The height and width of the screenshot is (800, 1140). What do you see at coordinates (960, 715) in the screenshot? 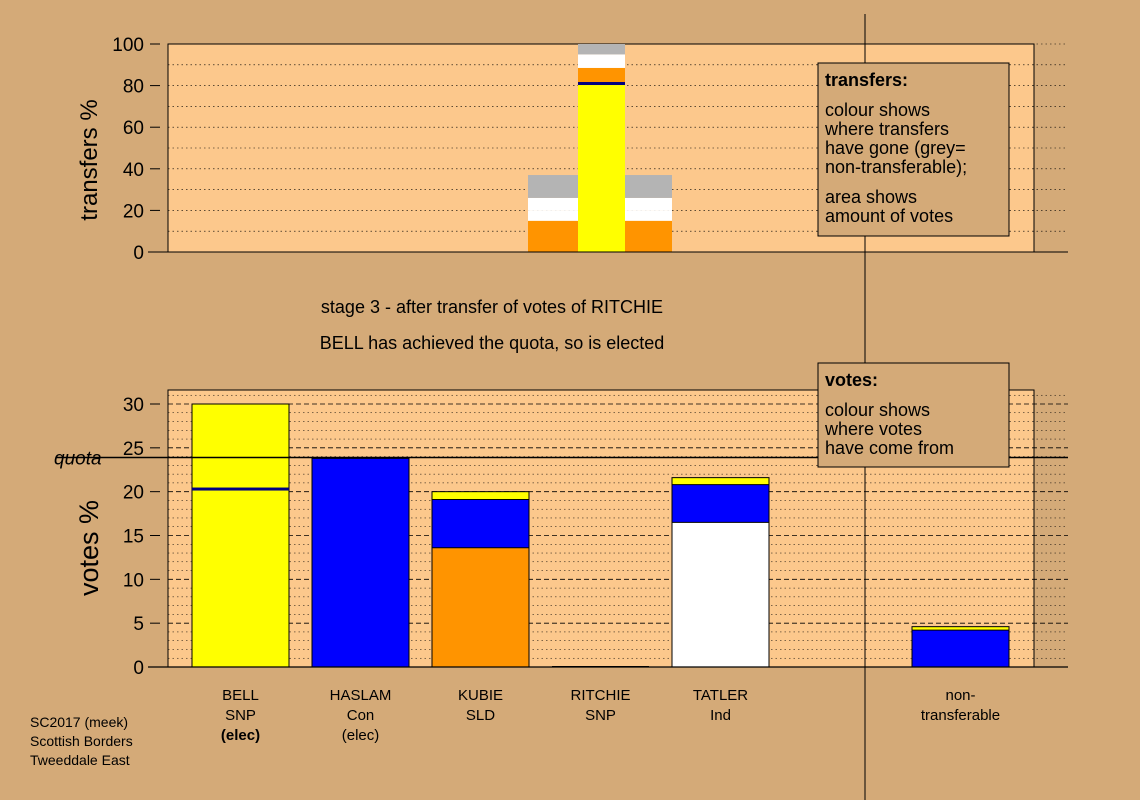
I see `category-label: transferable` at bounding box center [960, 715].